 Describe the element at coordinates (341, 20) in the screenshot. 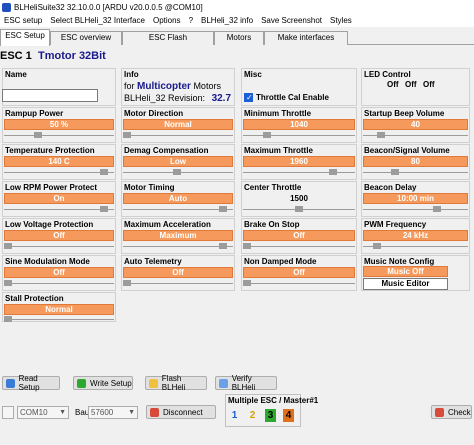

I see `menu-styles: Styles` at that location.